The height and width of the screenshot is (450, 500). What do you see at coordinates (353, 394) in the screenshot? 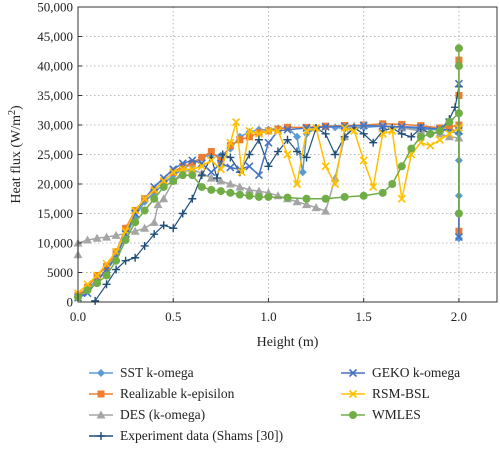
I see `legend-marker-rsm` at bounding box center [353, 394].